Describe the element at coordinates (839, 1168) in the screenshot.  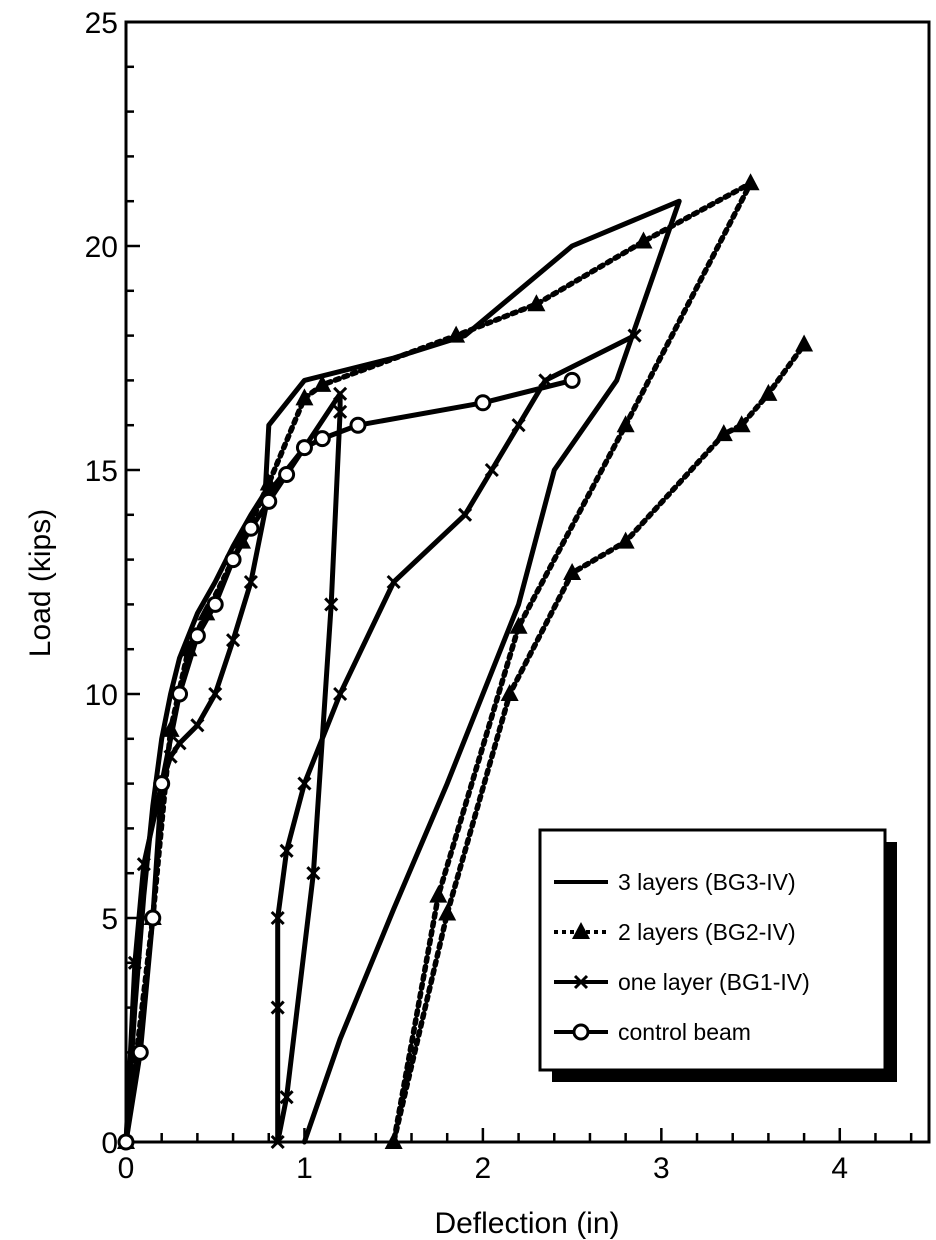
I see `x-tick-label: 4` at that location.